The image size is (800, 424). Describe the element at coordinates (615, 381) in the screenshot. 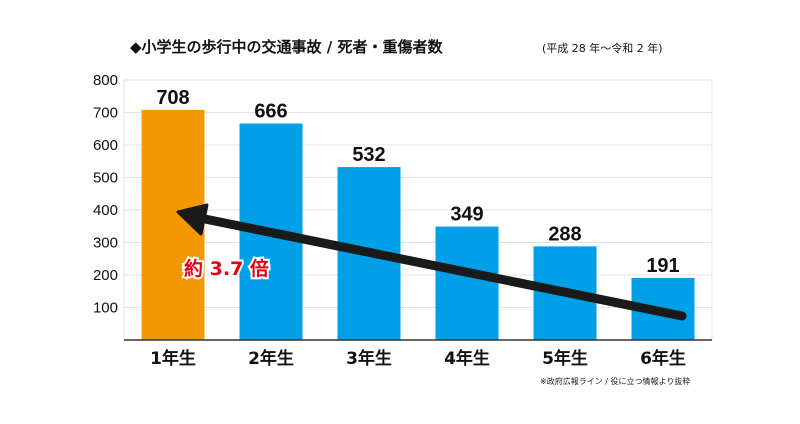

I see `source-note: ※政府広報ライン / 役に立つ情報より抜粋` at that location.